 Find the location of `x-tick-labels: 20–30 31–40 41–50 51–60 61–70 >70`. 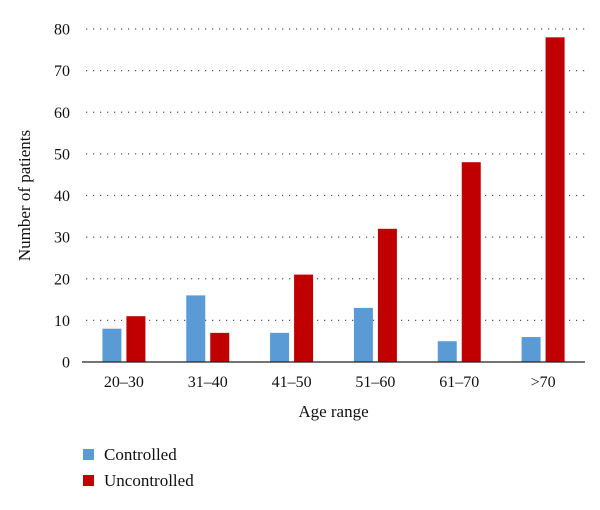

x-tick-labels: 20–30 31–40 41–50 51–60 61–70 >70 is located at coordinates (330, 382).